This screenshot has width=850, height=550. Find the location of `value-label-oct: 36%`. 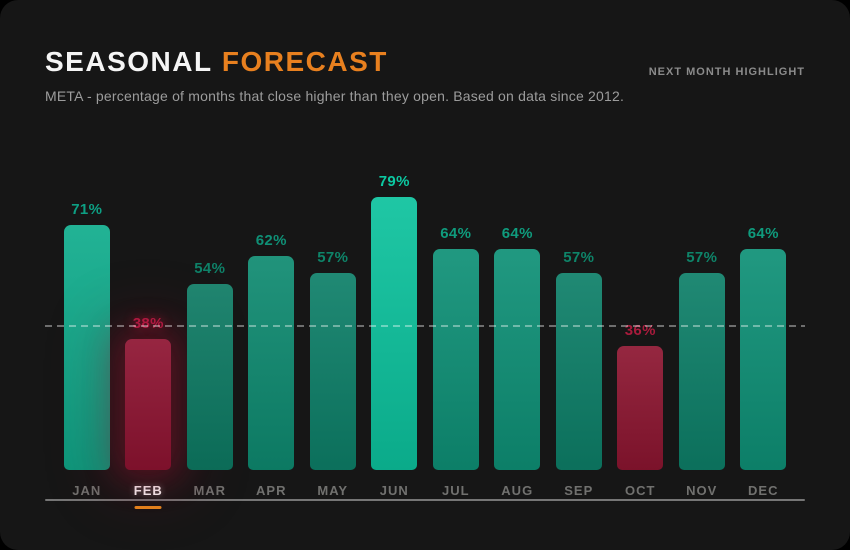

value-label-oct: 36% is located at coordinates (640, 330).